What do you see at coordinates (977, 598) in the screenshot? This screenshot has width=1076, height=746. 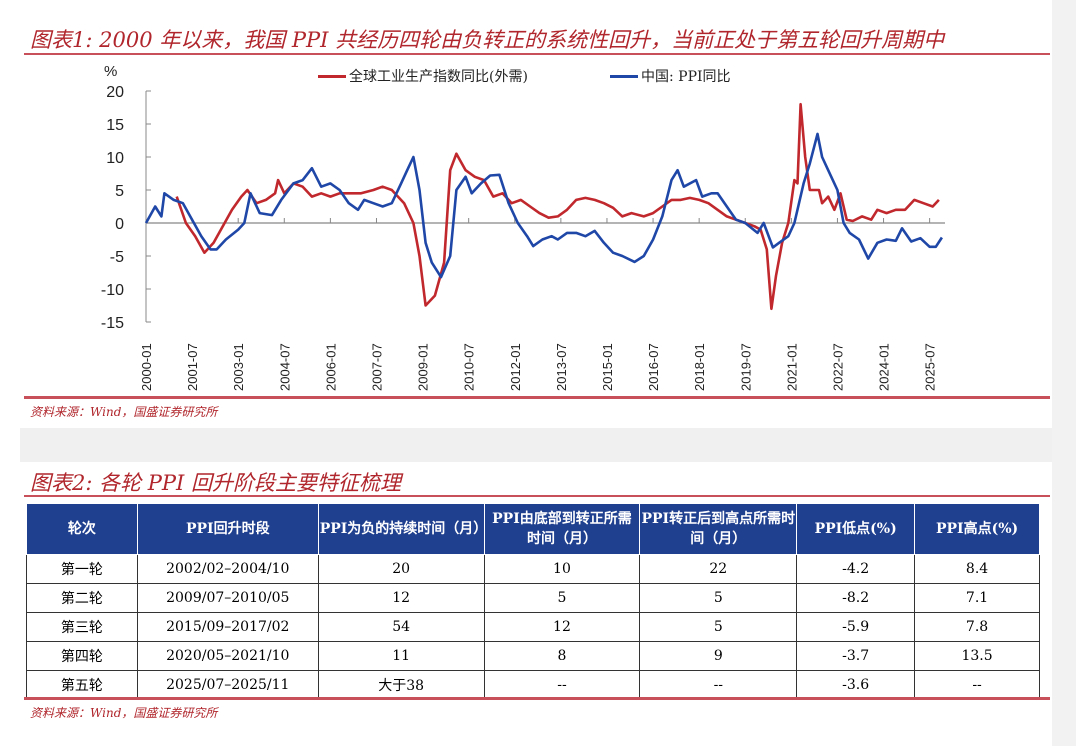 I see `table-cell: 7.1` at bounding box center [977, 598].